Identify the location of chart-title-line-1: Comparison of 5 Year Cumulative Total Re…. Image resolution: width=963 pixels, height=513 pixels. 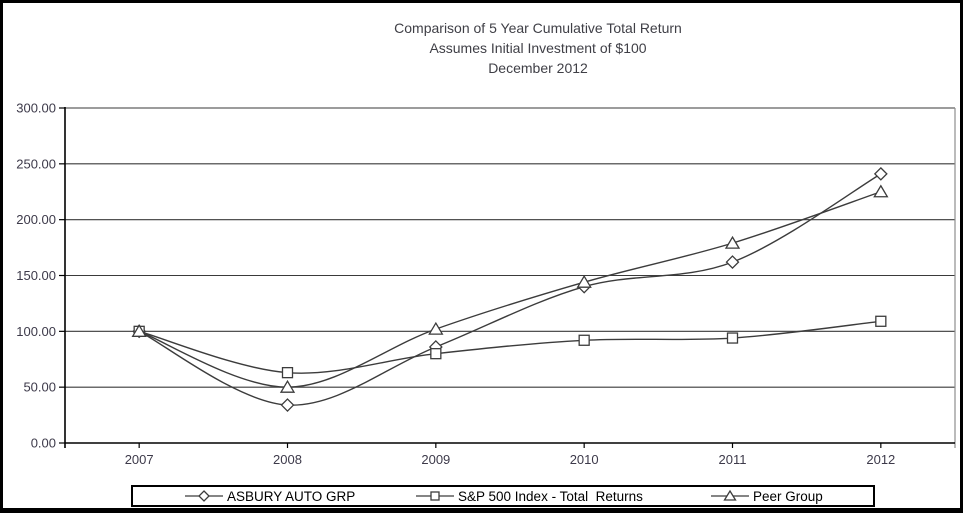
(538, 28).